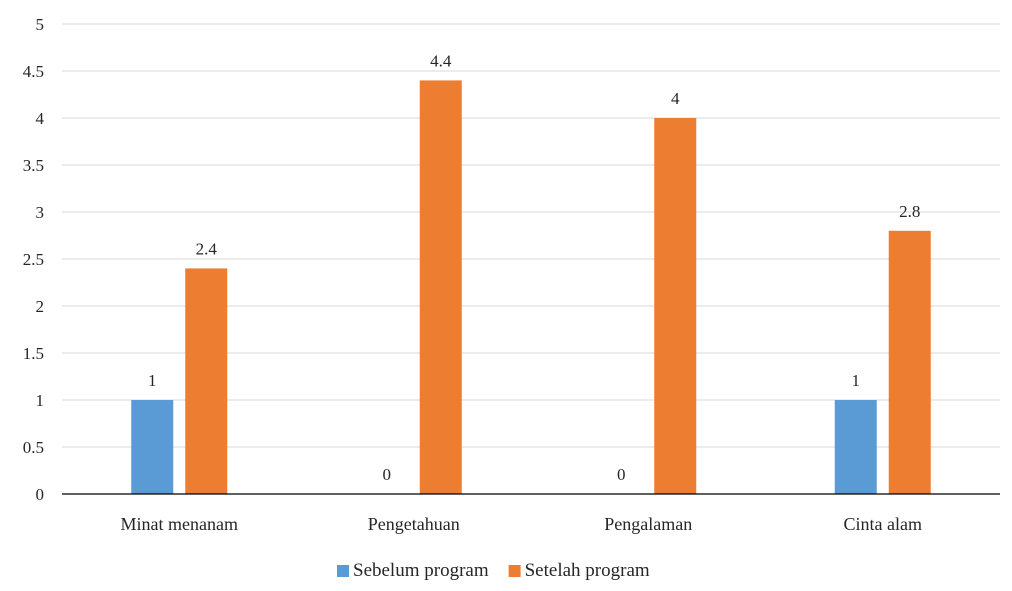 Image resolution: width=1012 pixels, height=591 pixels. What do you see at coordinates (493, 570) in the screenshot?
I see `legend: Sebelum program Setelah program` at bounding box center [493, 570].